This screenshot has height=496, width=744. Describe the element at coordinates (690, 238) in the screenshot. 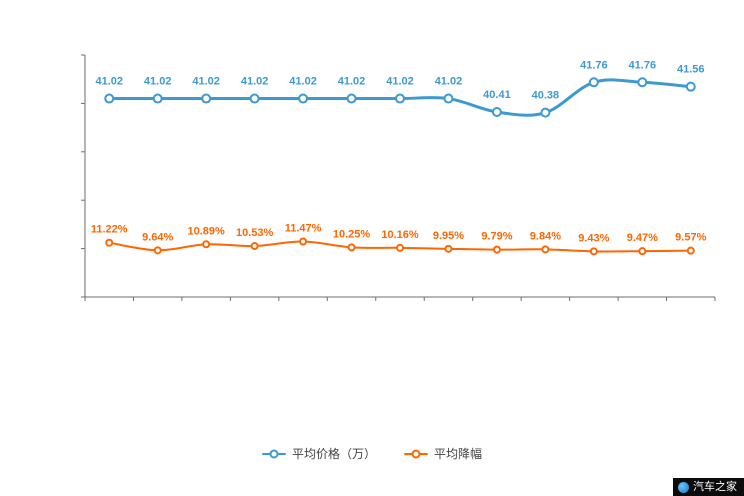

I see `data-point-label: 9.57%` at that location.